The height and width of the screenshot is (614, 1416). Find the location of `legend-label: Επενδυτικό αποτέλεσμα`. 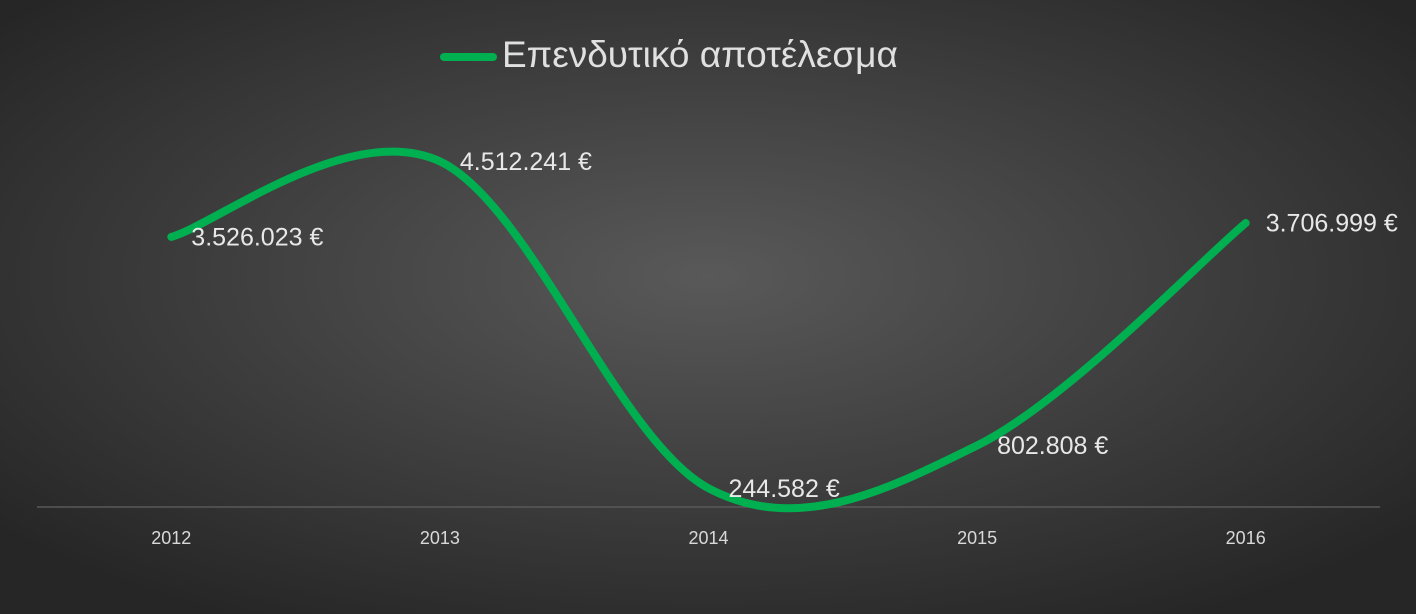

legend-label: Επενδυτικό αποτέλεσμα is located at coordinates (700, 54).